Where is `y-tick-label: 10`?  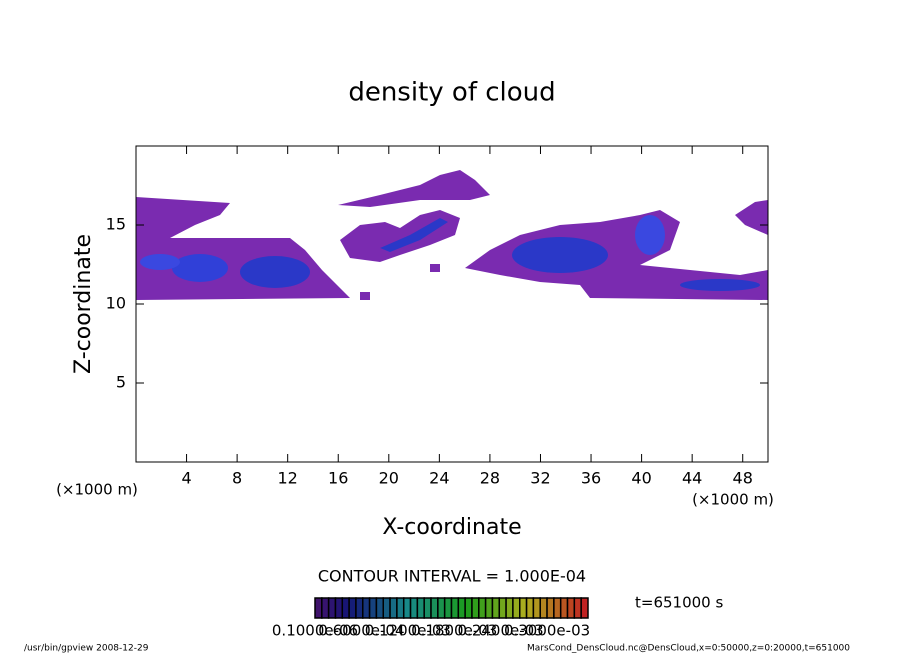
y-tick-label: 10 is located at coordinates (116, 303).